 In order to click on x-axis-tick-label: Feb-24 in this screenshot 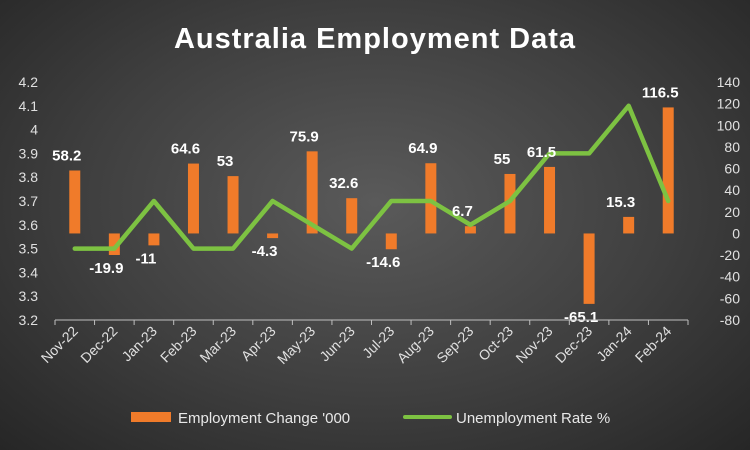, I will do `click(653, 344)`.